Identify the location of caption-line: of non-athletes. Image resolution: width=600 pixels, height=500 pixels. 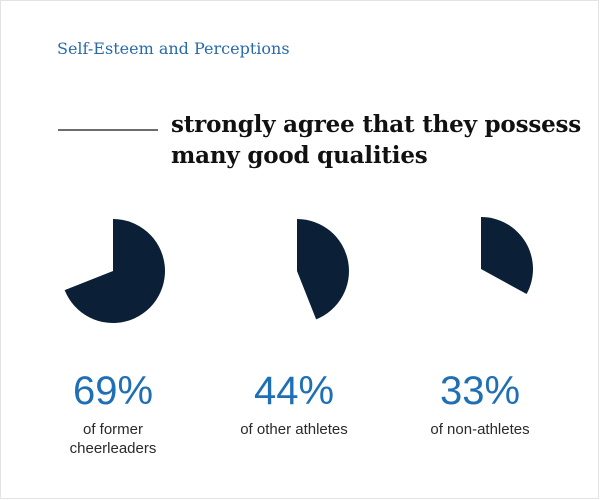
(480, 429).